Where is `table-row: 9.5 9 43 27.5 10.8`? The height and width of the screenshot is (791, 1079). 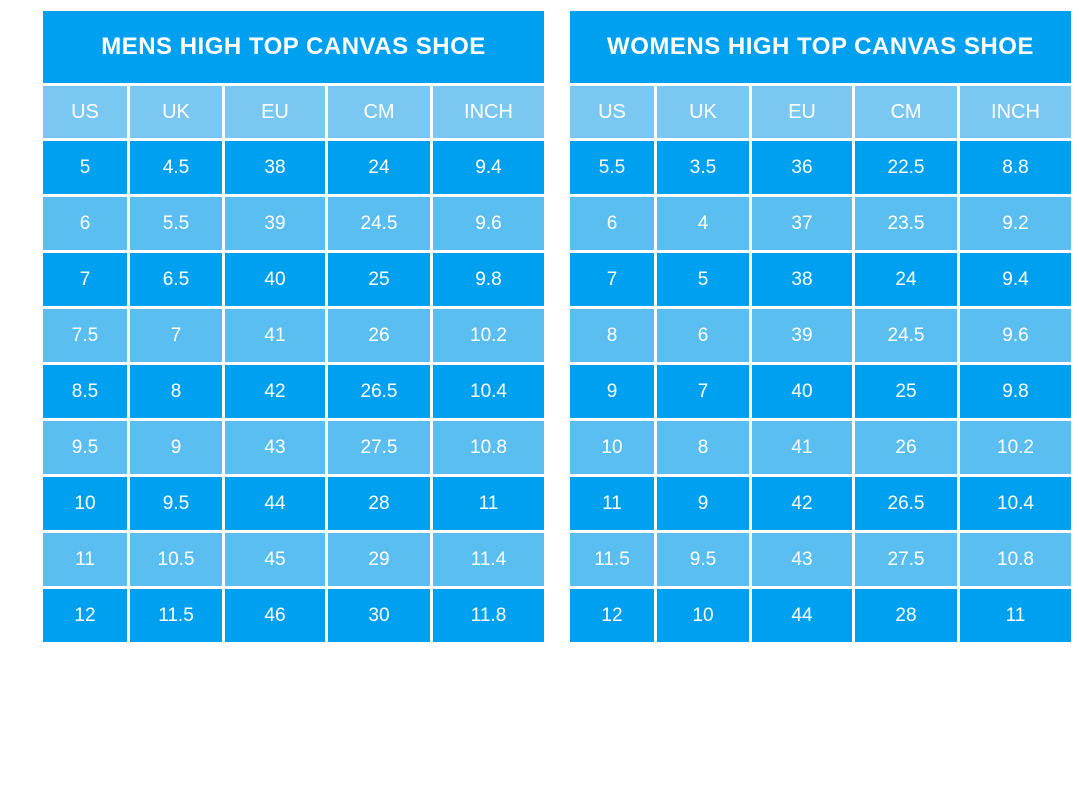 table-row: 9.5 9 43 27.5 10.8 is located at coordinates (293, 447).